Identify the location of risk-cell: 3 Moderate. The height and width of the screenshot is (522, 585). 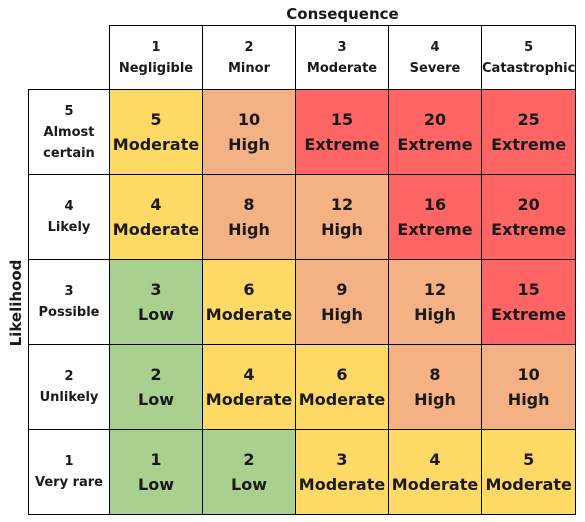
(342, 472).